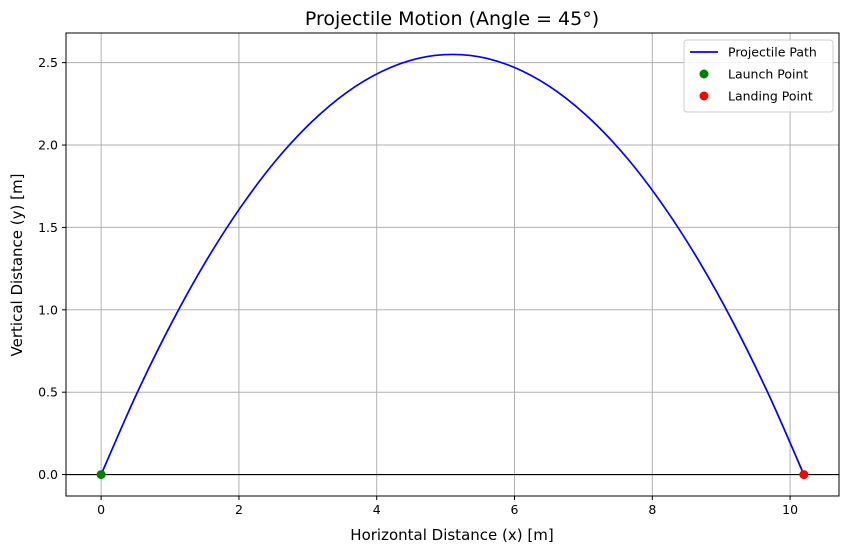 The height and width of the screenshot is (553, 850). What do you see at coordinates (790, 509) in the screenshot?
I see `x-tick-label: 10` at bounding box center [790, 509].